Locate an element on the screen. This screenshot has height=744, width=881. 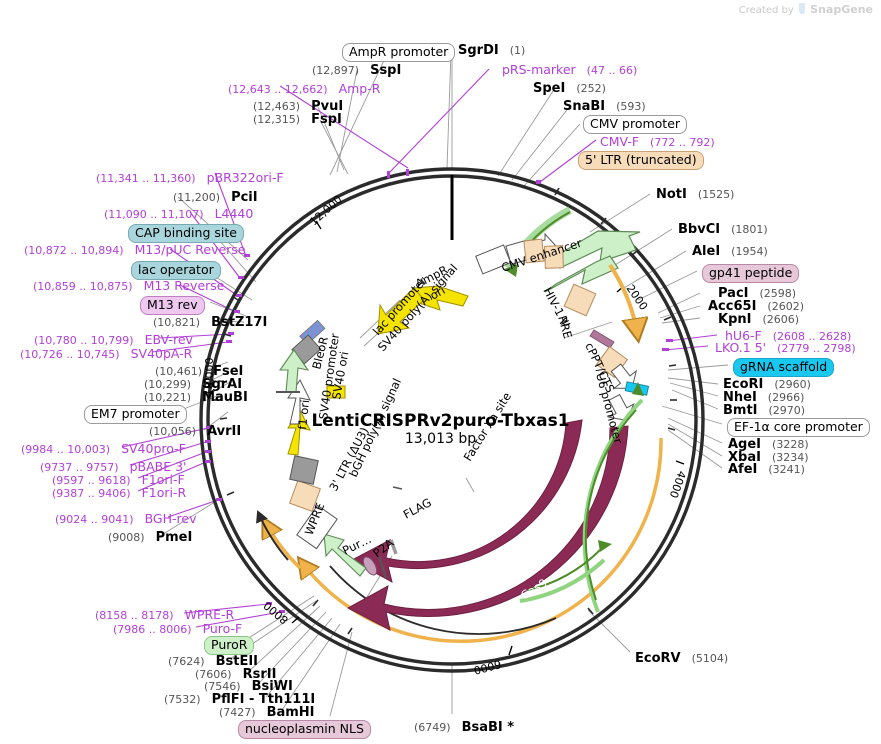
enzyme-name: NotI is located at coordinates (671, 194).